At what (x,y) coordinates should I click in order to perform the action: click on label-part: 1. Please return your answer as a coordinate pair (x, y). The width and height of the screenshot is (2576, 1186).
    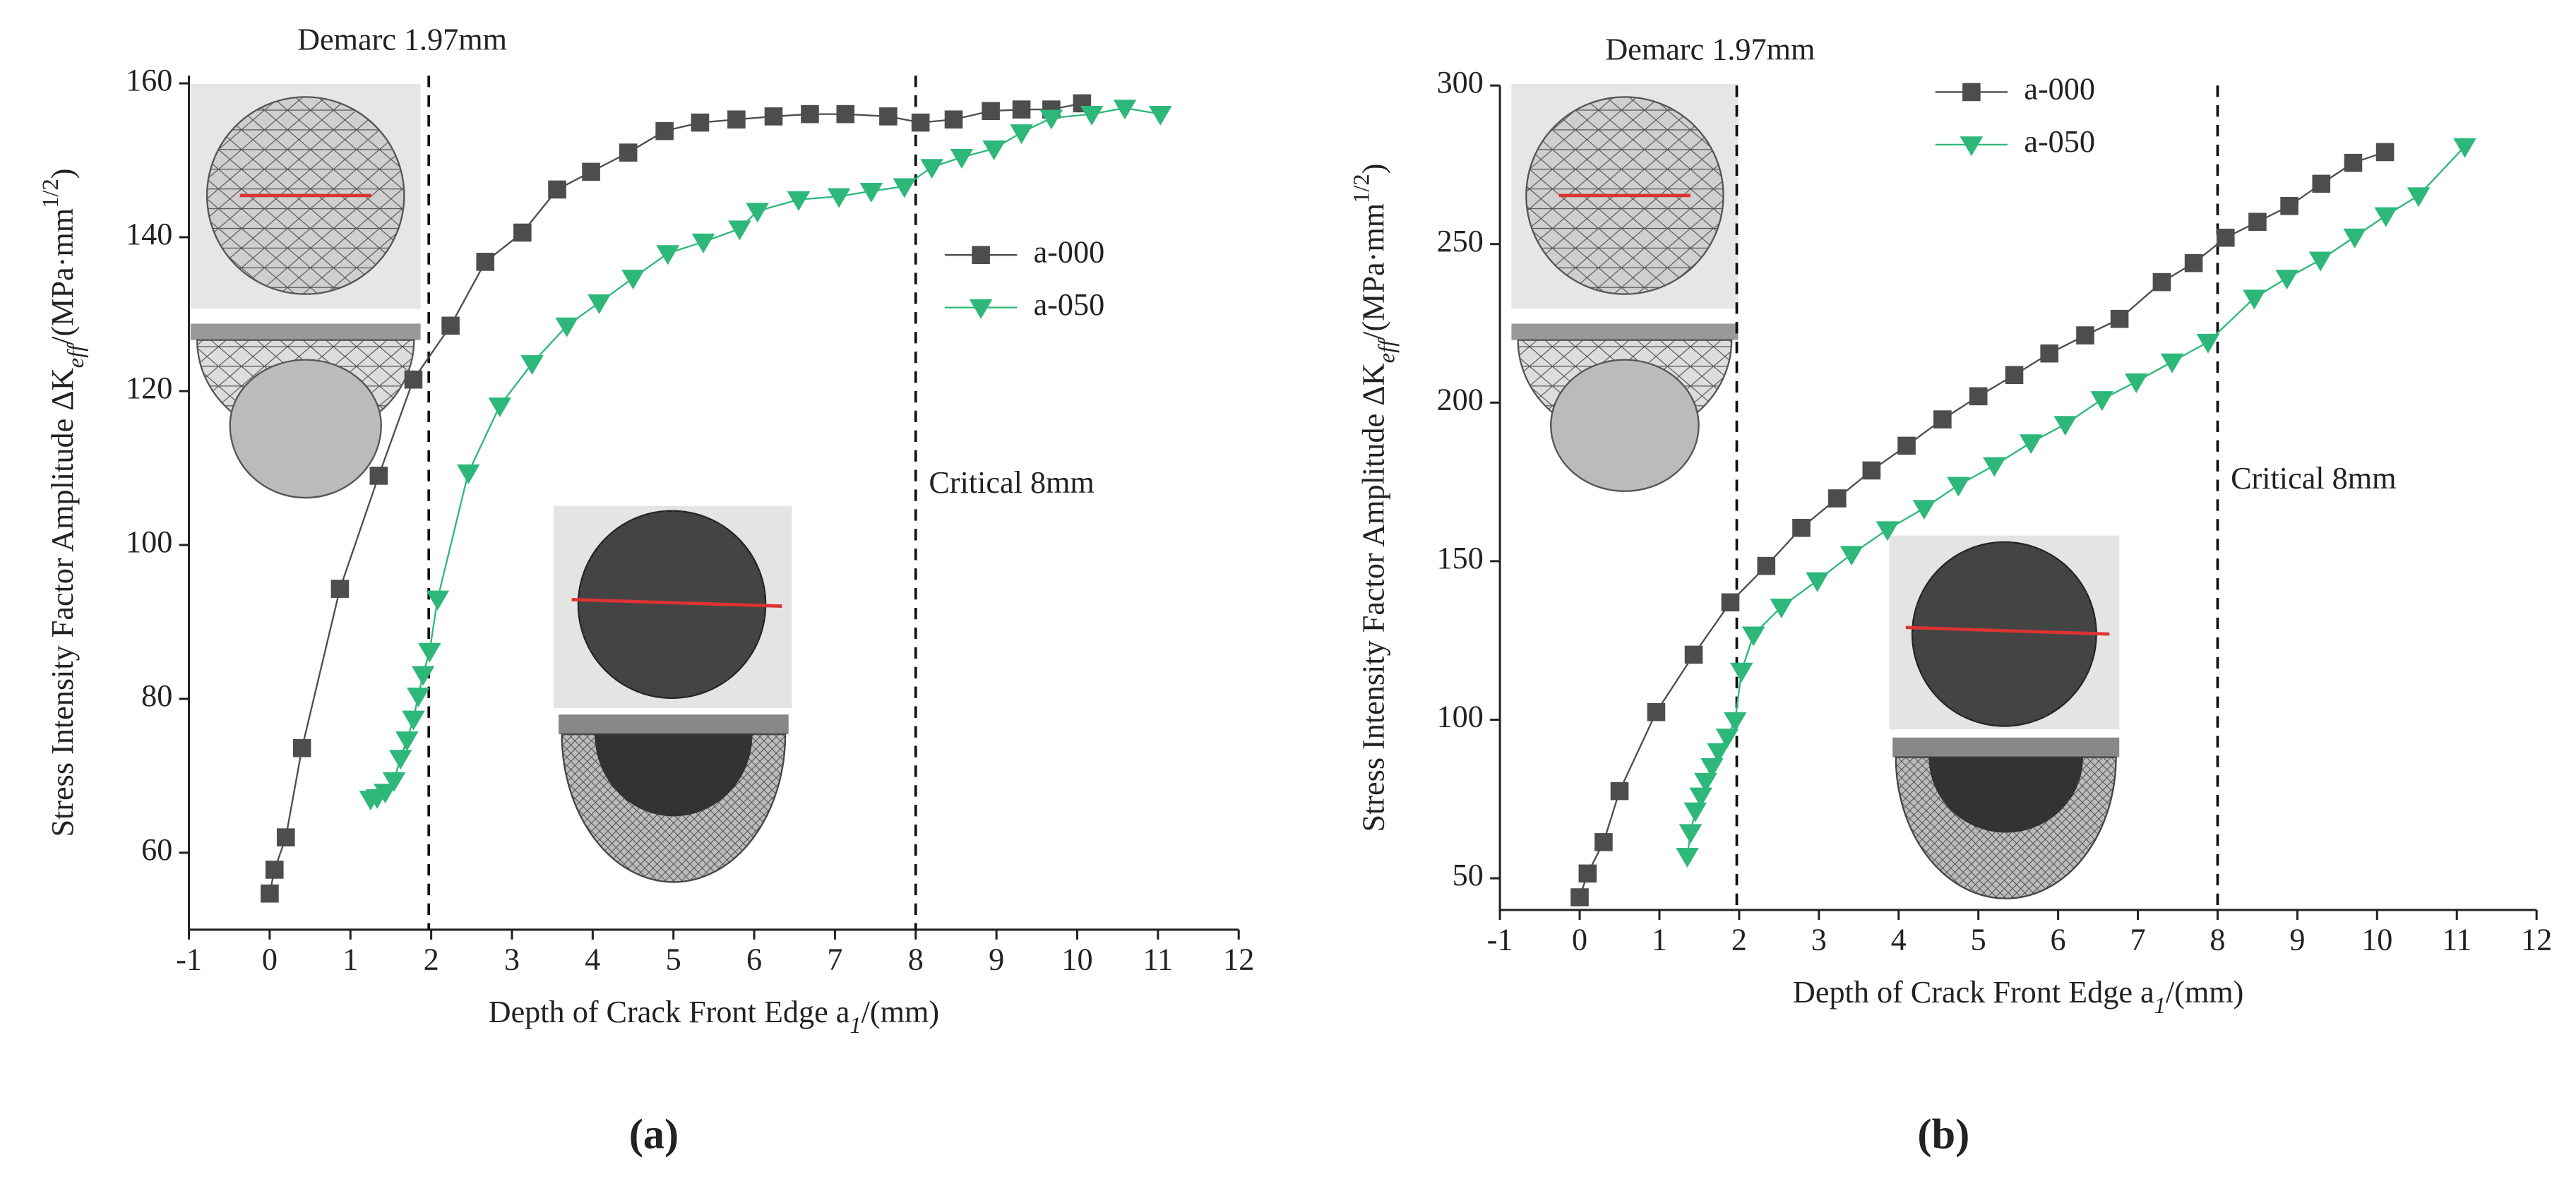
    Looking at the image, I should click on (855, 1026).